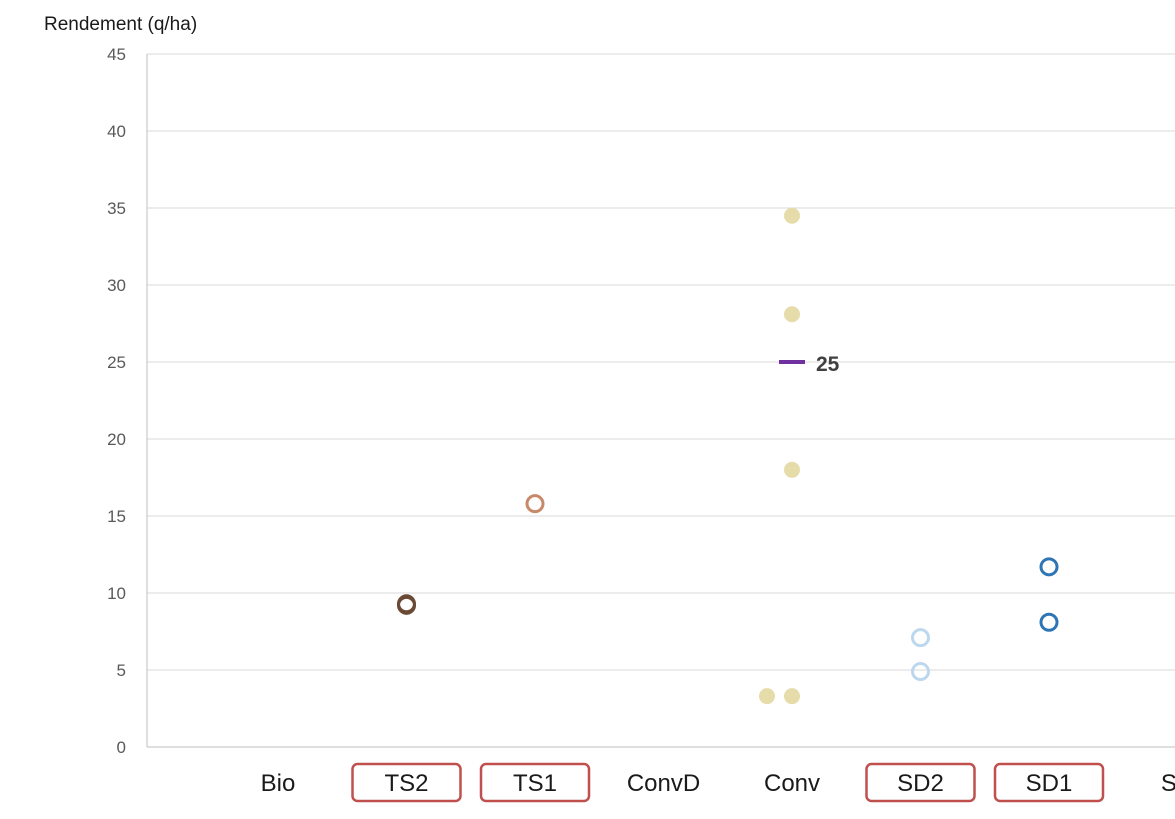  I want to click on x-category-label-sd: SD, so click(1168, 783).